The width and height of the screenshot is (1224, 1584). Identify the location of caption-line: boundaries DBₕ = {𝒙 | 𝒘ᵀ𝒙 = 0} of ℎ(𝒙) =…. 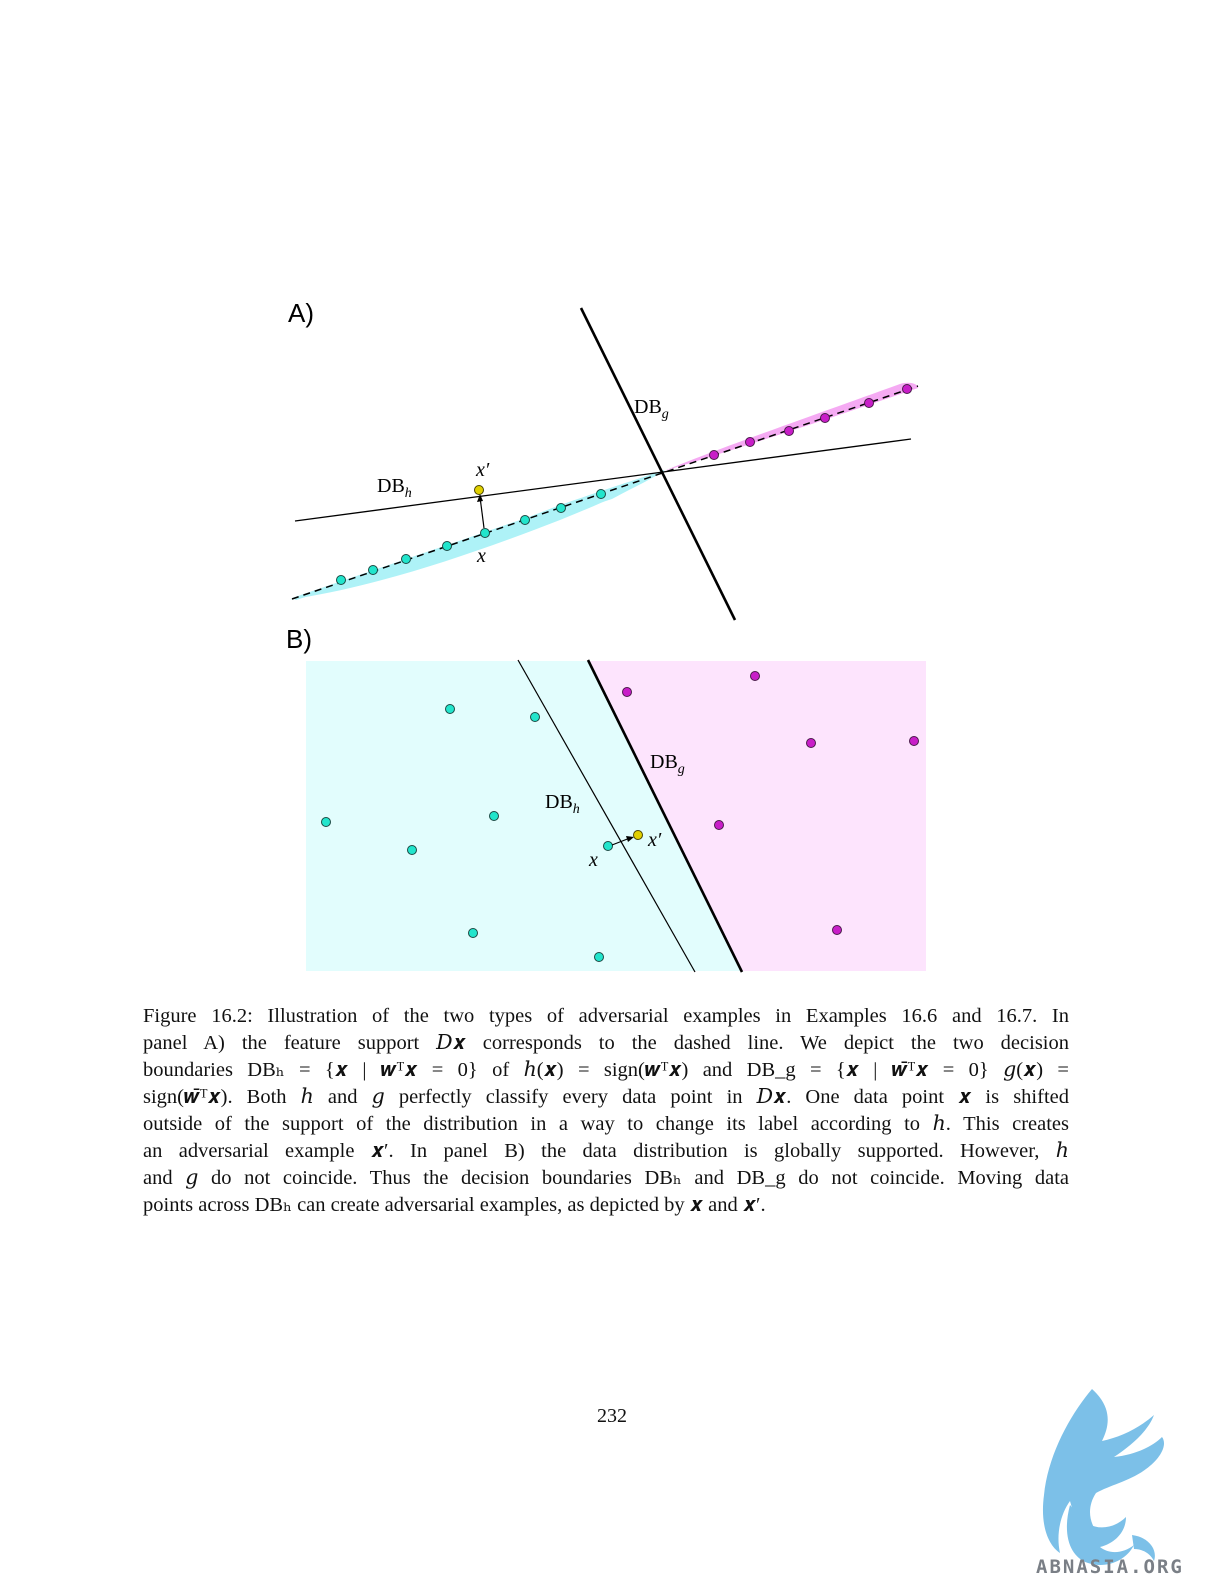
(606, 1070).